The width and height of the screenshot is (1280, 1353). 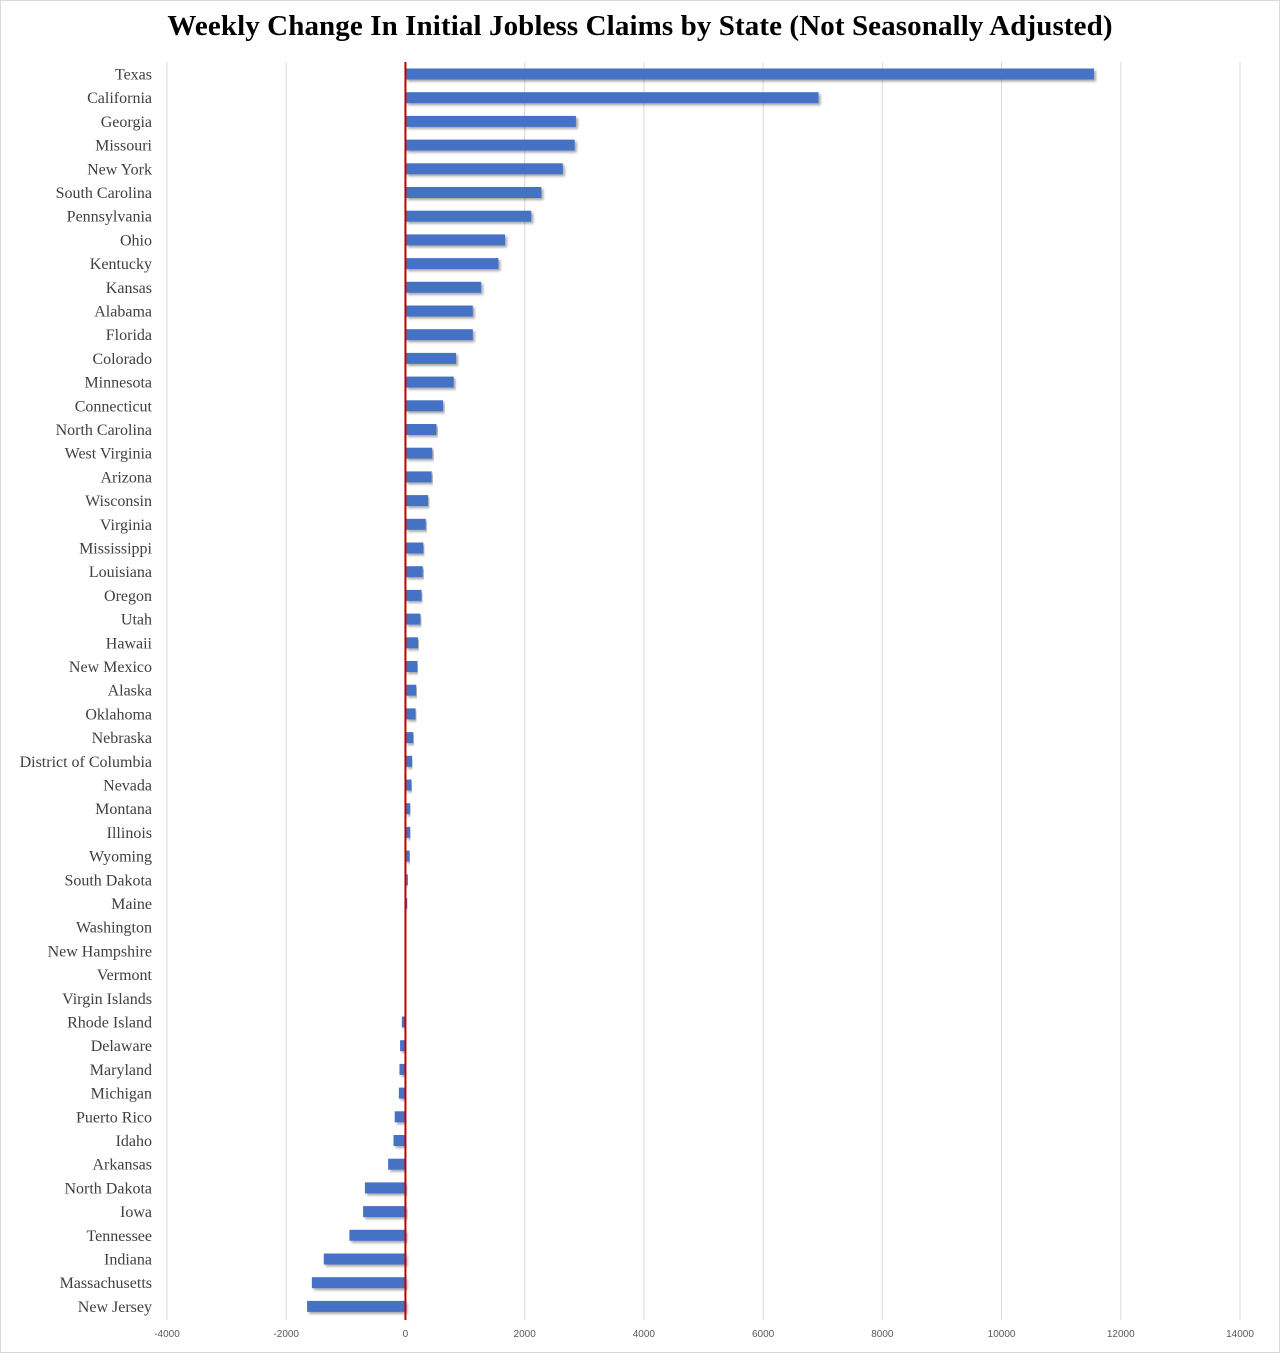 What do you see at coordinates (128, 1260) in the screenshot?
I see `category-label: Indiana` at bounding box center [128, 1260].